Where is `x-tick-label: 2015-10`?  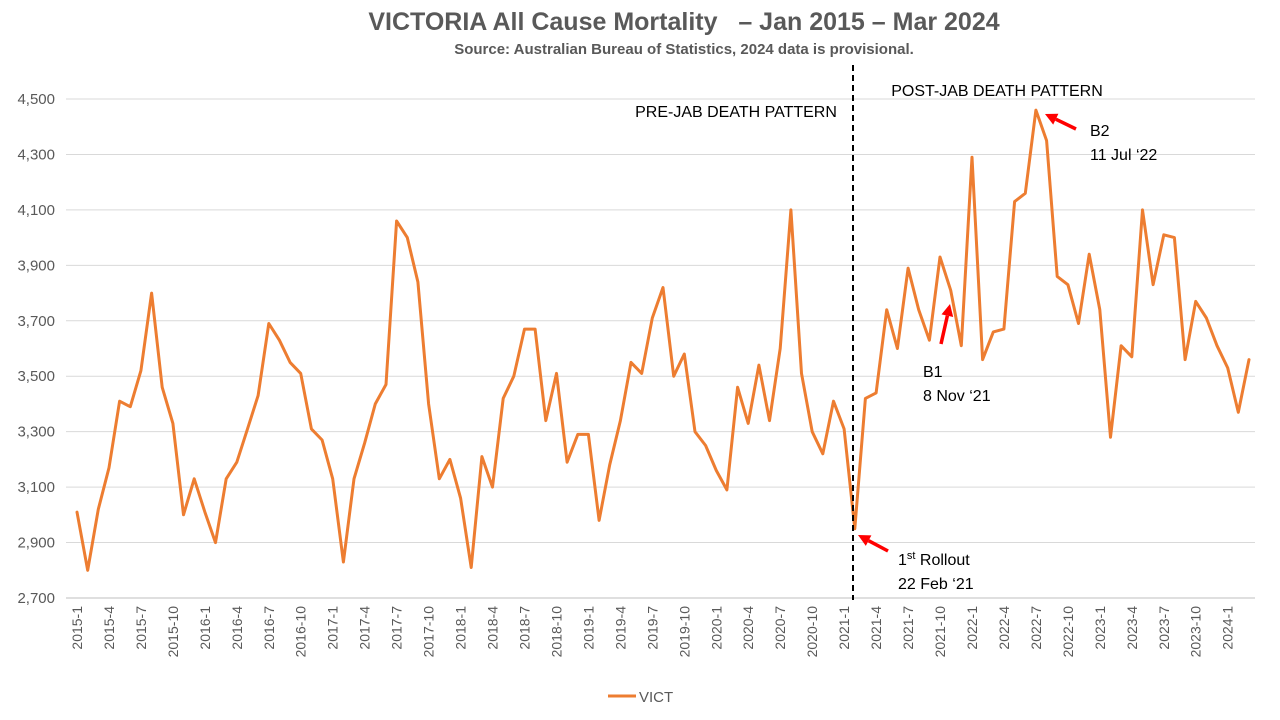
x-tick-label: 2015-10 is located at coordinates (173, 632).